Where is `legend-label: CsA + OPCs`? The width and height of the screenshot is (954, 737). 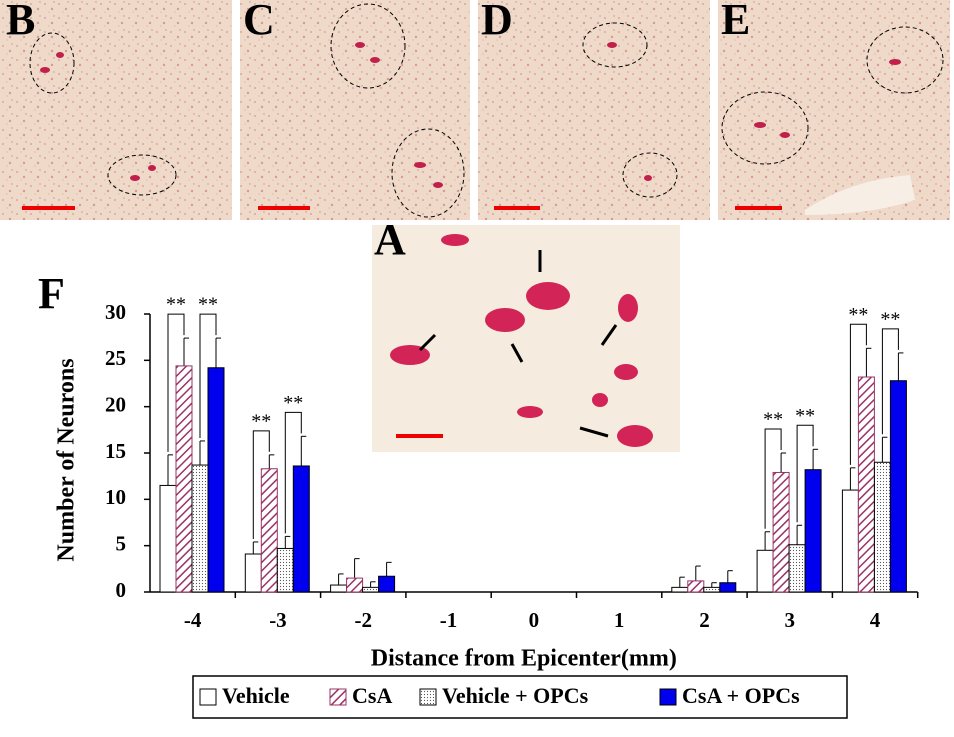
legend-label: CsA + OPCs is located at coordinates (741, 695).